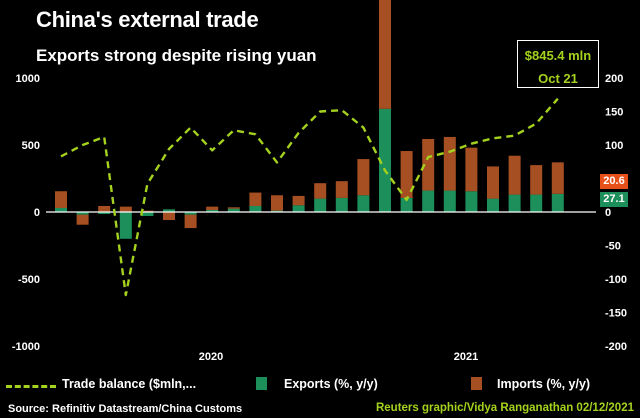 The height and width of the screenshot is (418, 640). What do you see at coordinates (616, 347) in the screenshot?
I see `right-axis-tick-label: -200` at bounding box center [616, 347].